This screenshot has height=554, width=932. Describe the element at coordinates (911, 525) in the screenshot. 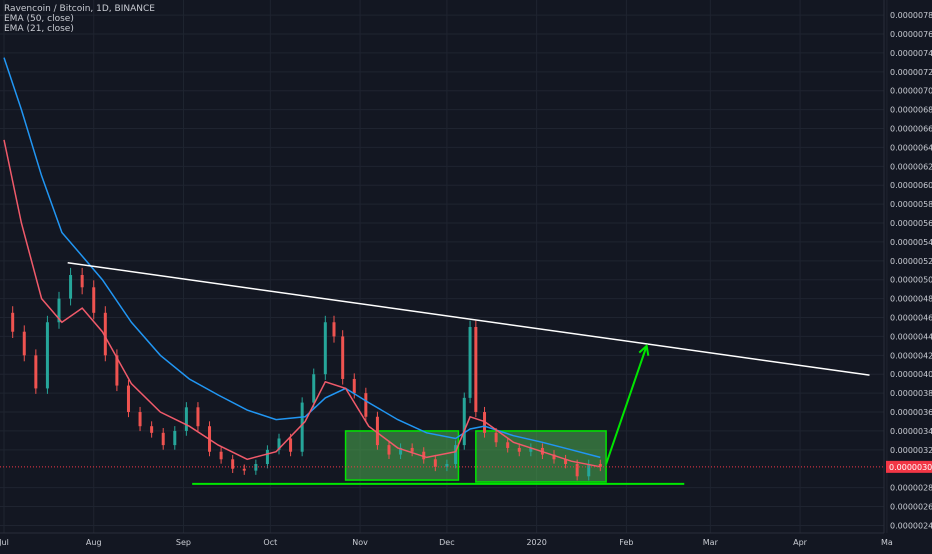

I see `y-tick-label: 0.00000240` at that location.